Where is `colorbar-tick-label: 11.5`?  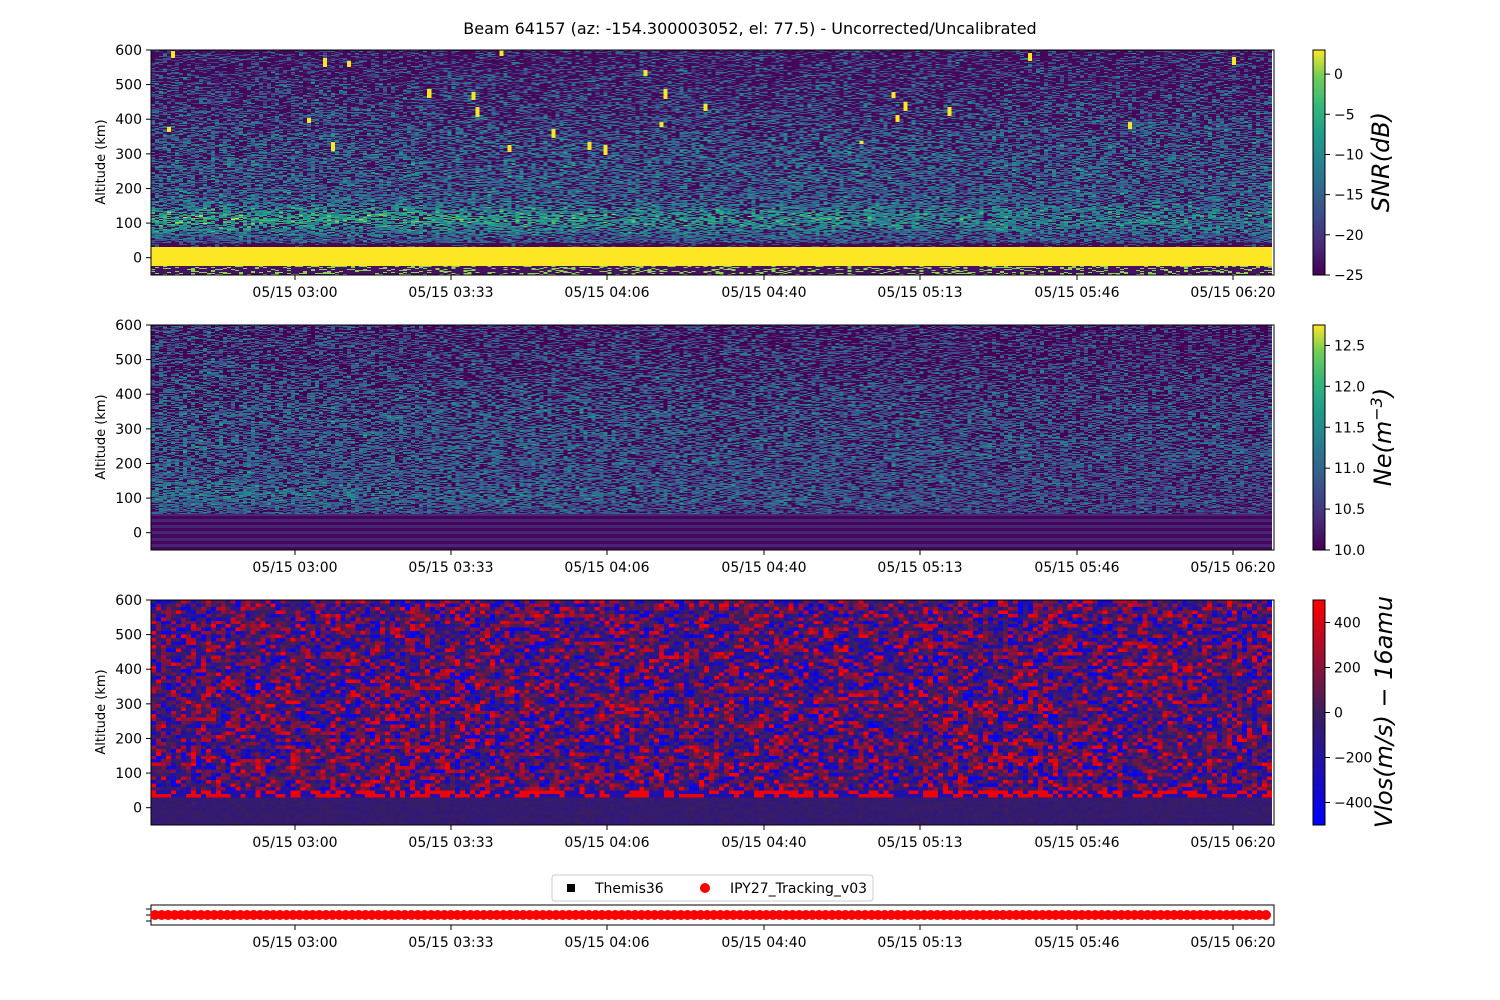 colorbar-tick-label: 11.5 is located at coordinates (1349, 428).